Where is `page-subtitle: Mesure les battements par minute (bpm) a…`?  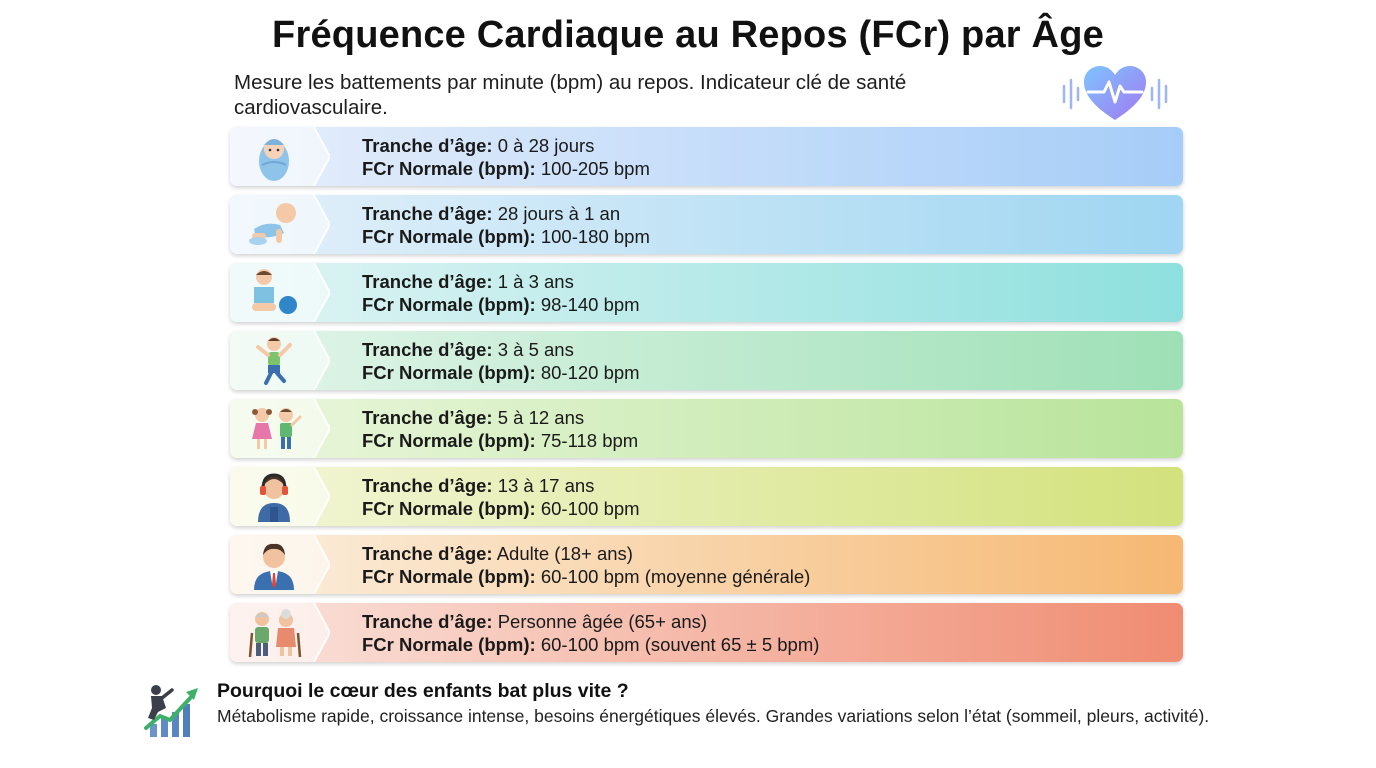
page-subtitle: Mesure les battements par minute (bpm) a… is located at coordinates (570, 95).